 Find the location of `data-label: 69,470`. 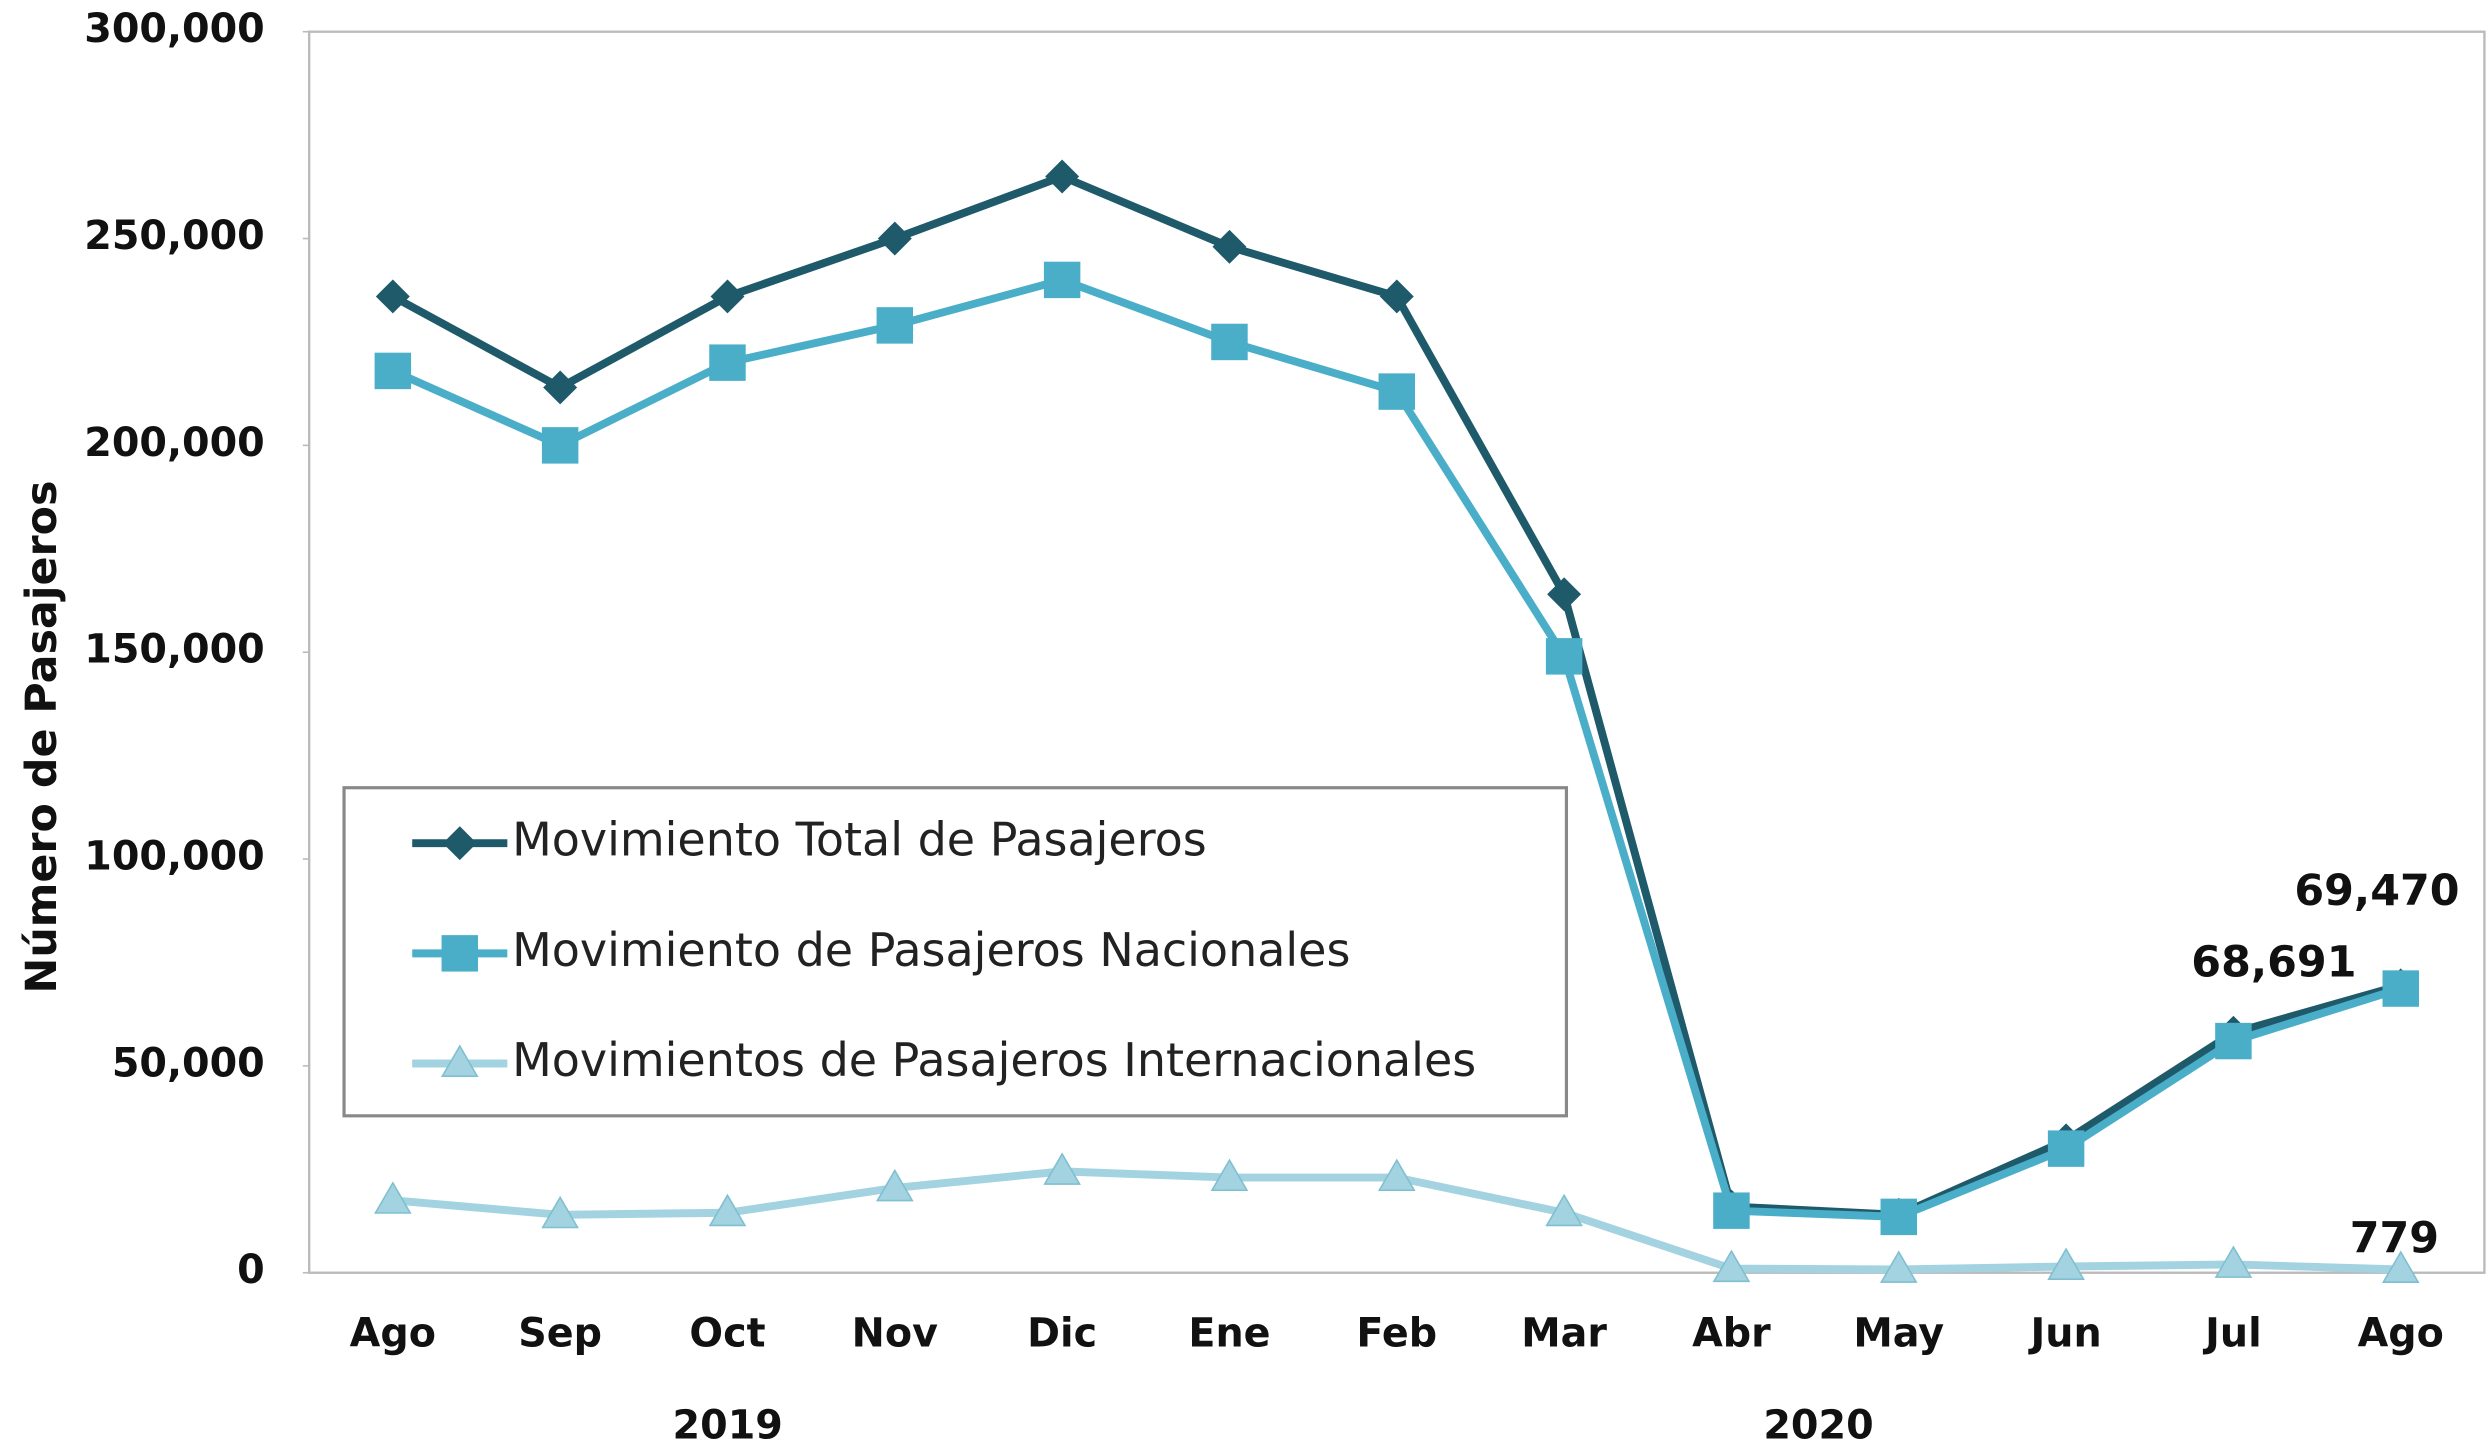

data-label: 69,470 is located at coordinates (2376, 891).